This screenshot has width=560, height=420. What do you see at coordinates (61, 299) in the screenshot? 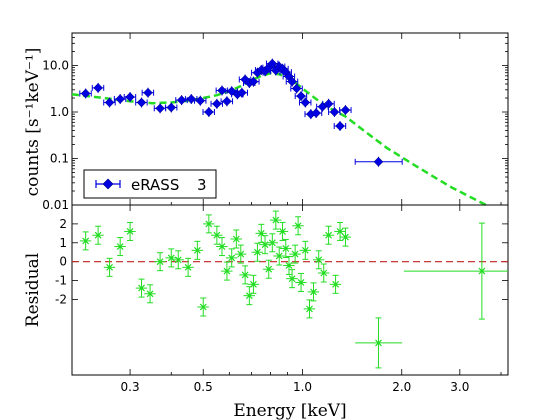
I see `residual-y-tick-label: -2` at bounding box center [61, 299].